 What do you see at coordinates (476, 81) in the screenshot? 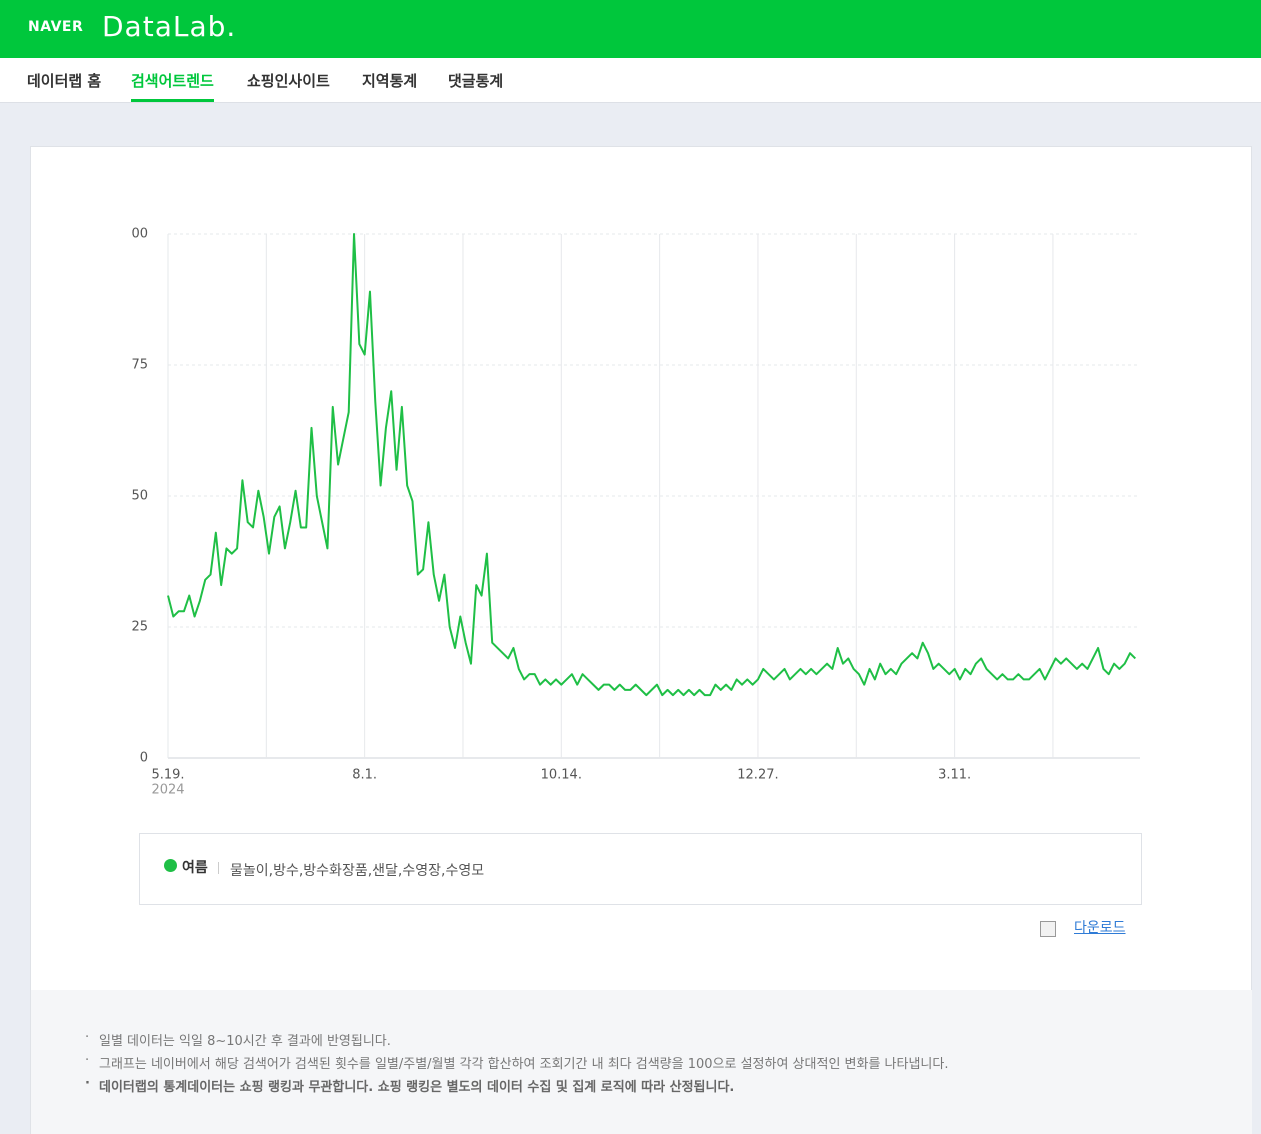
I see `nav-item: 댓글통계` at bounding box center [476, 81].